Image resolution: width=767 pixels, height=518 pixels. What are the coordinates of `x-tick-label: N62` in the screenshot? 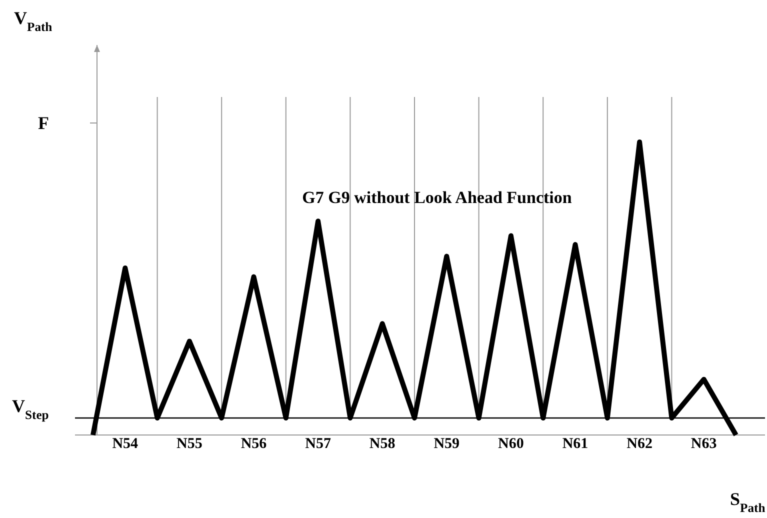 It's located at (639, 444).